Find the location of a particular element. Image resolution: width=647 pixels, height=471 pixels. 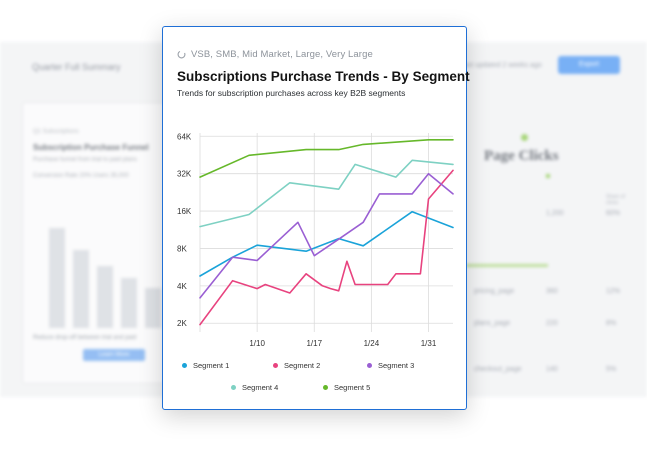

legend-item-segment-2: Segment 2 is located at coordinates (296, 365).